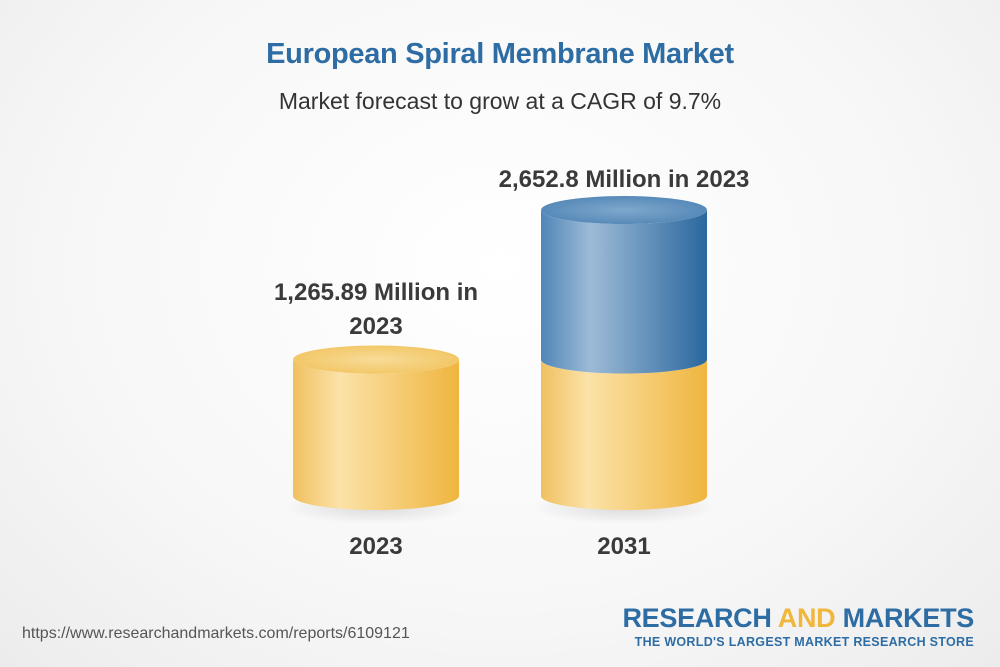  What do you see at coordinates (905, 618) in the screenshot?
I see `logo-text-markets: MARKETS` at bounding box center [905, 618].